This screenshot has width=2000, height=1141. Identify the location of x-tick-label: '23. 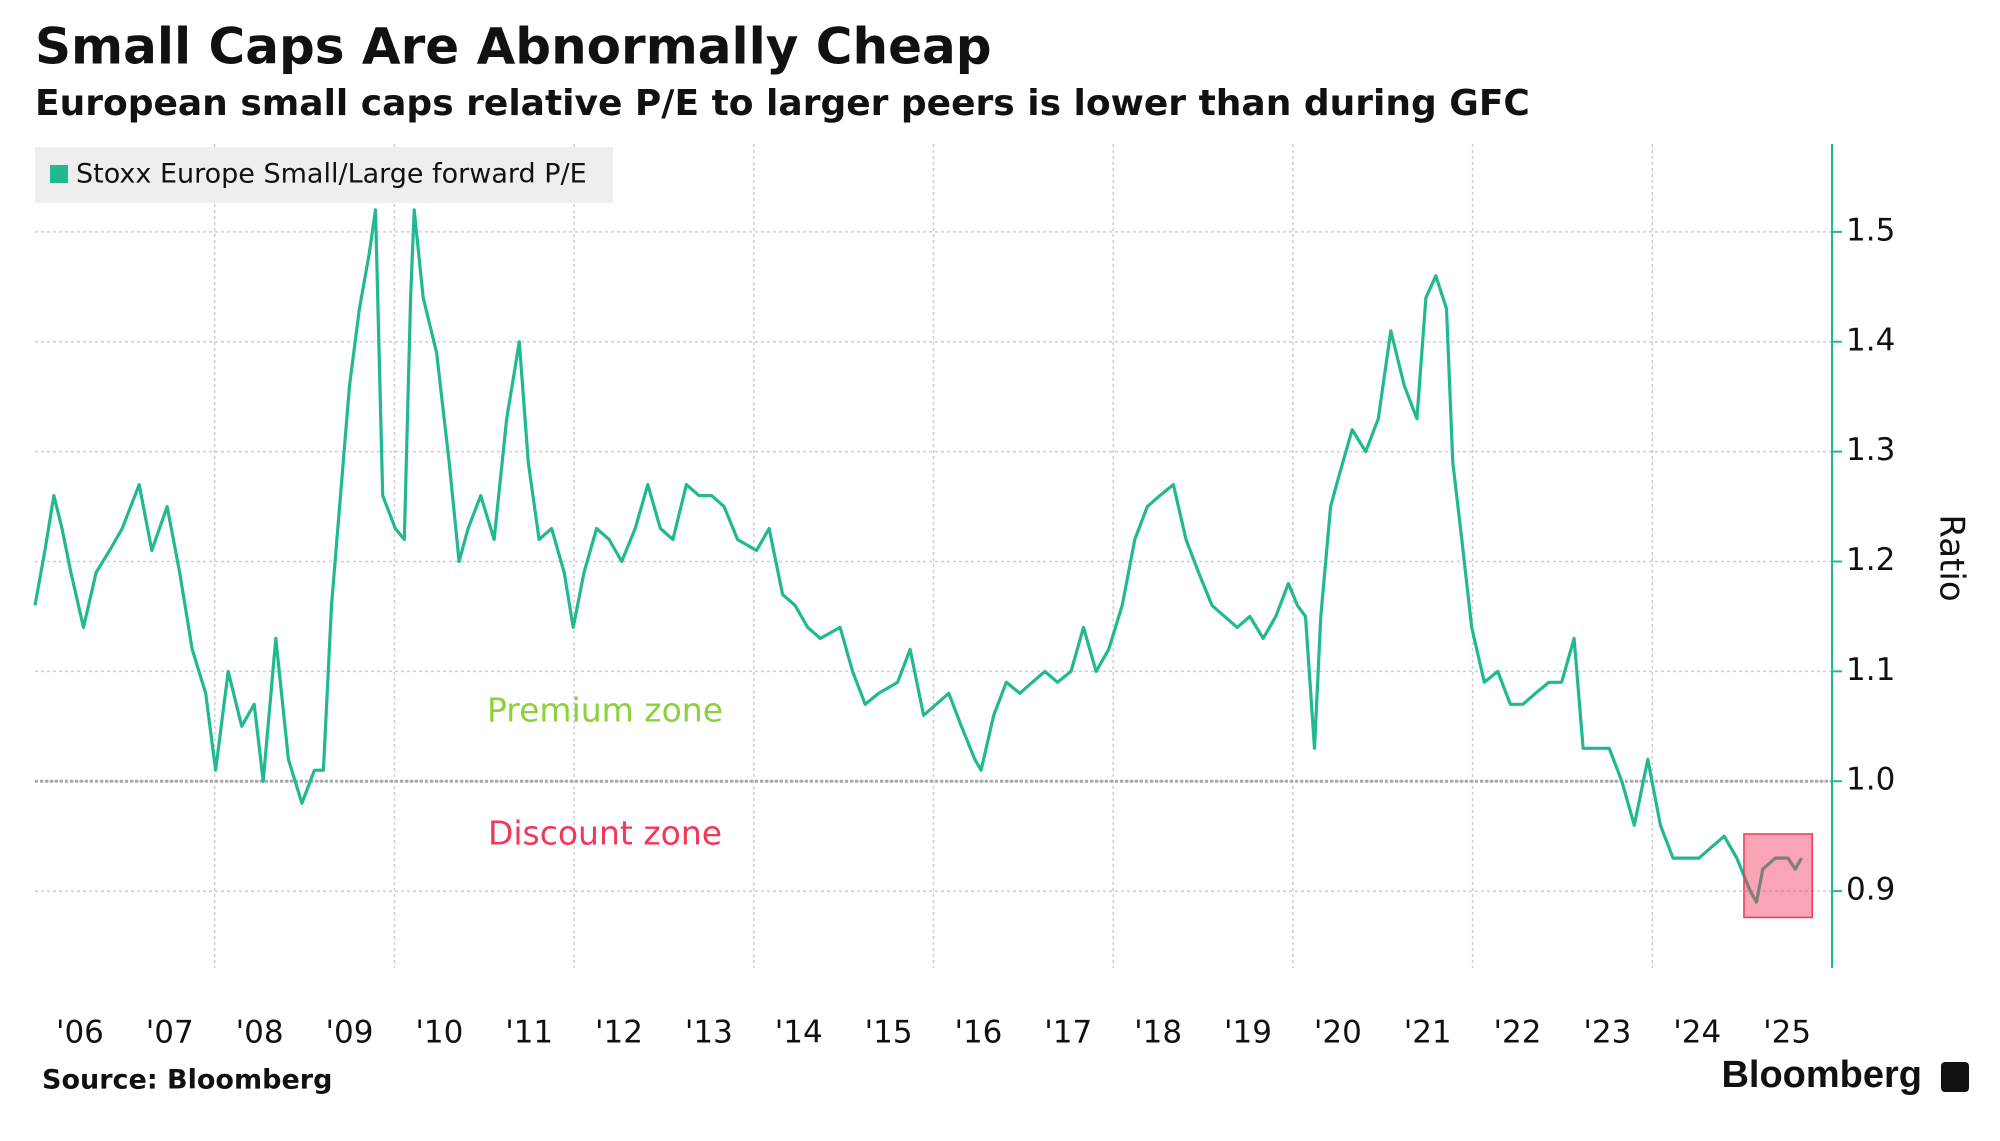
(1607, 1033).